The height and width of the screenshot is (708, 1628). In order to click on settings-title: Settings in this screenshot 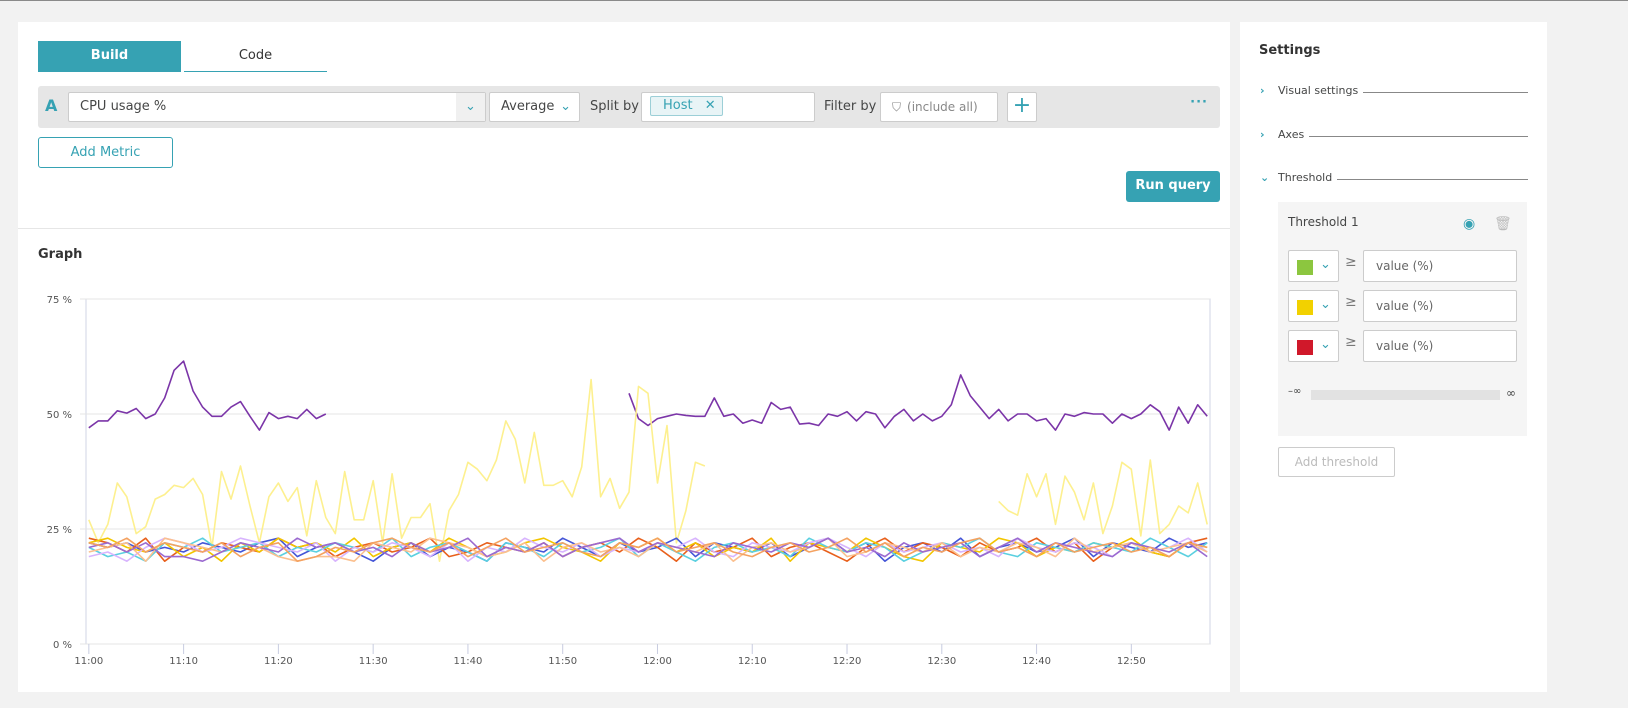, I will do `click(1290, 50)`.